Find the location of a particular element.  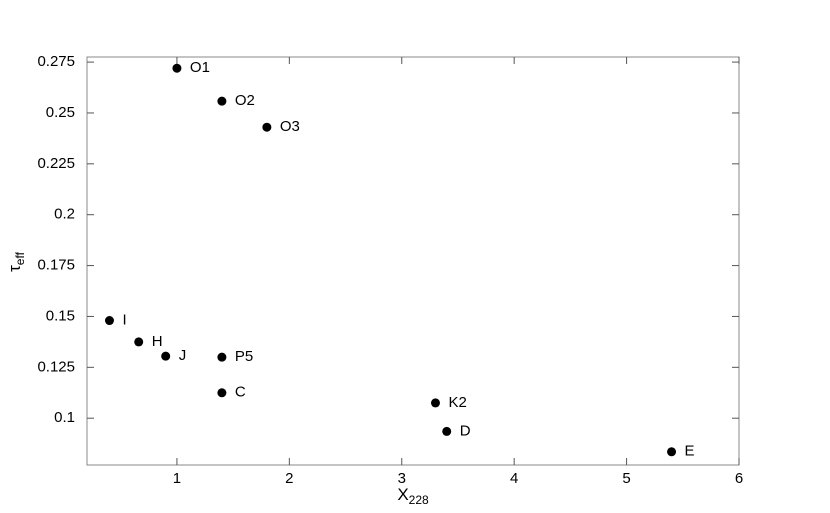

x-tick-label: 1 is located at coordinates (177, 478).